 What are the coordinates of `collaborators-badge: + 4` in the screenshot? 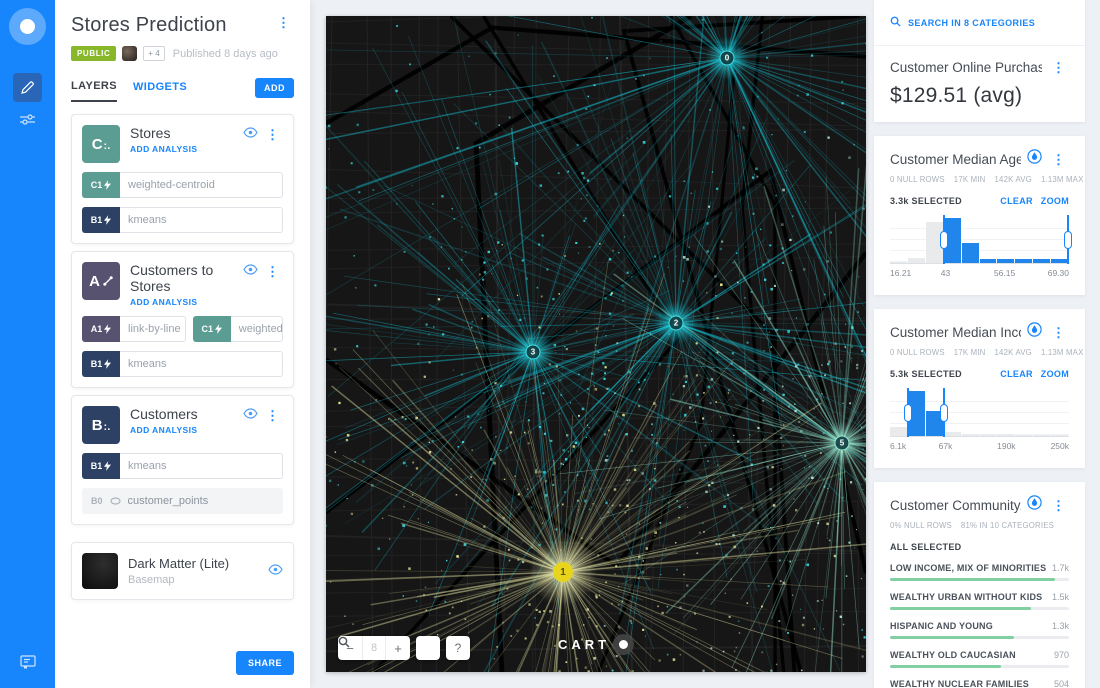 It's located at (154, 53).